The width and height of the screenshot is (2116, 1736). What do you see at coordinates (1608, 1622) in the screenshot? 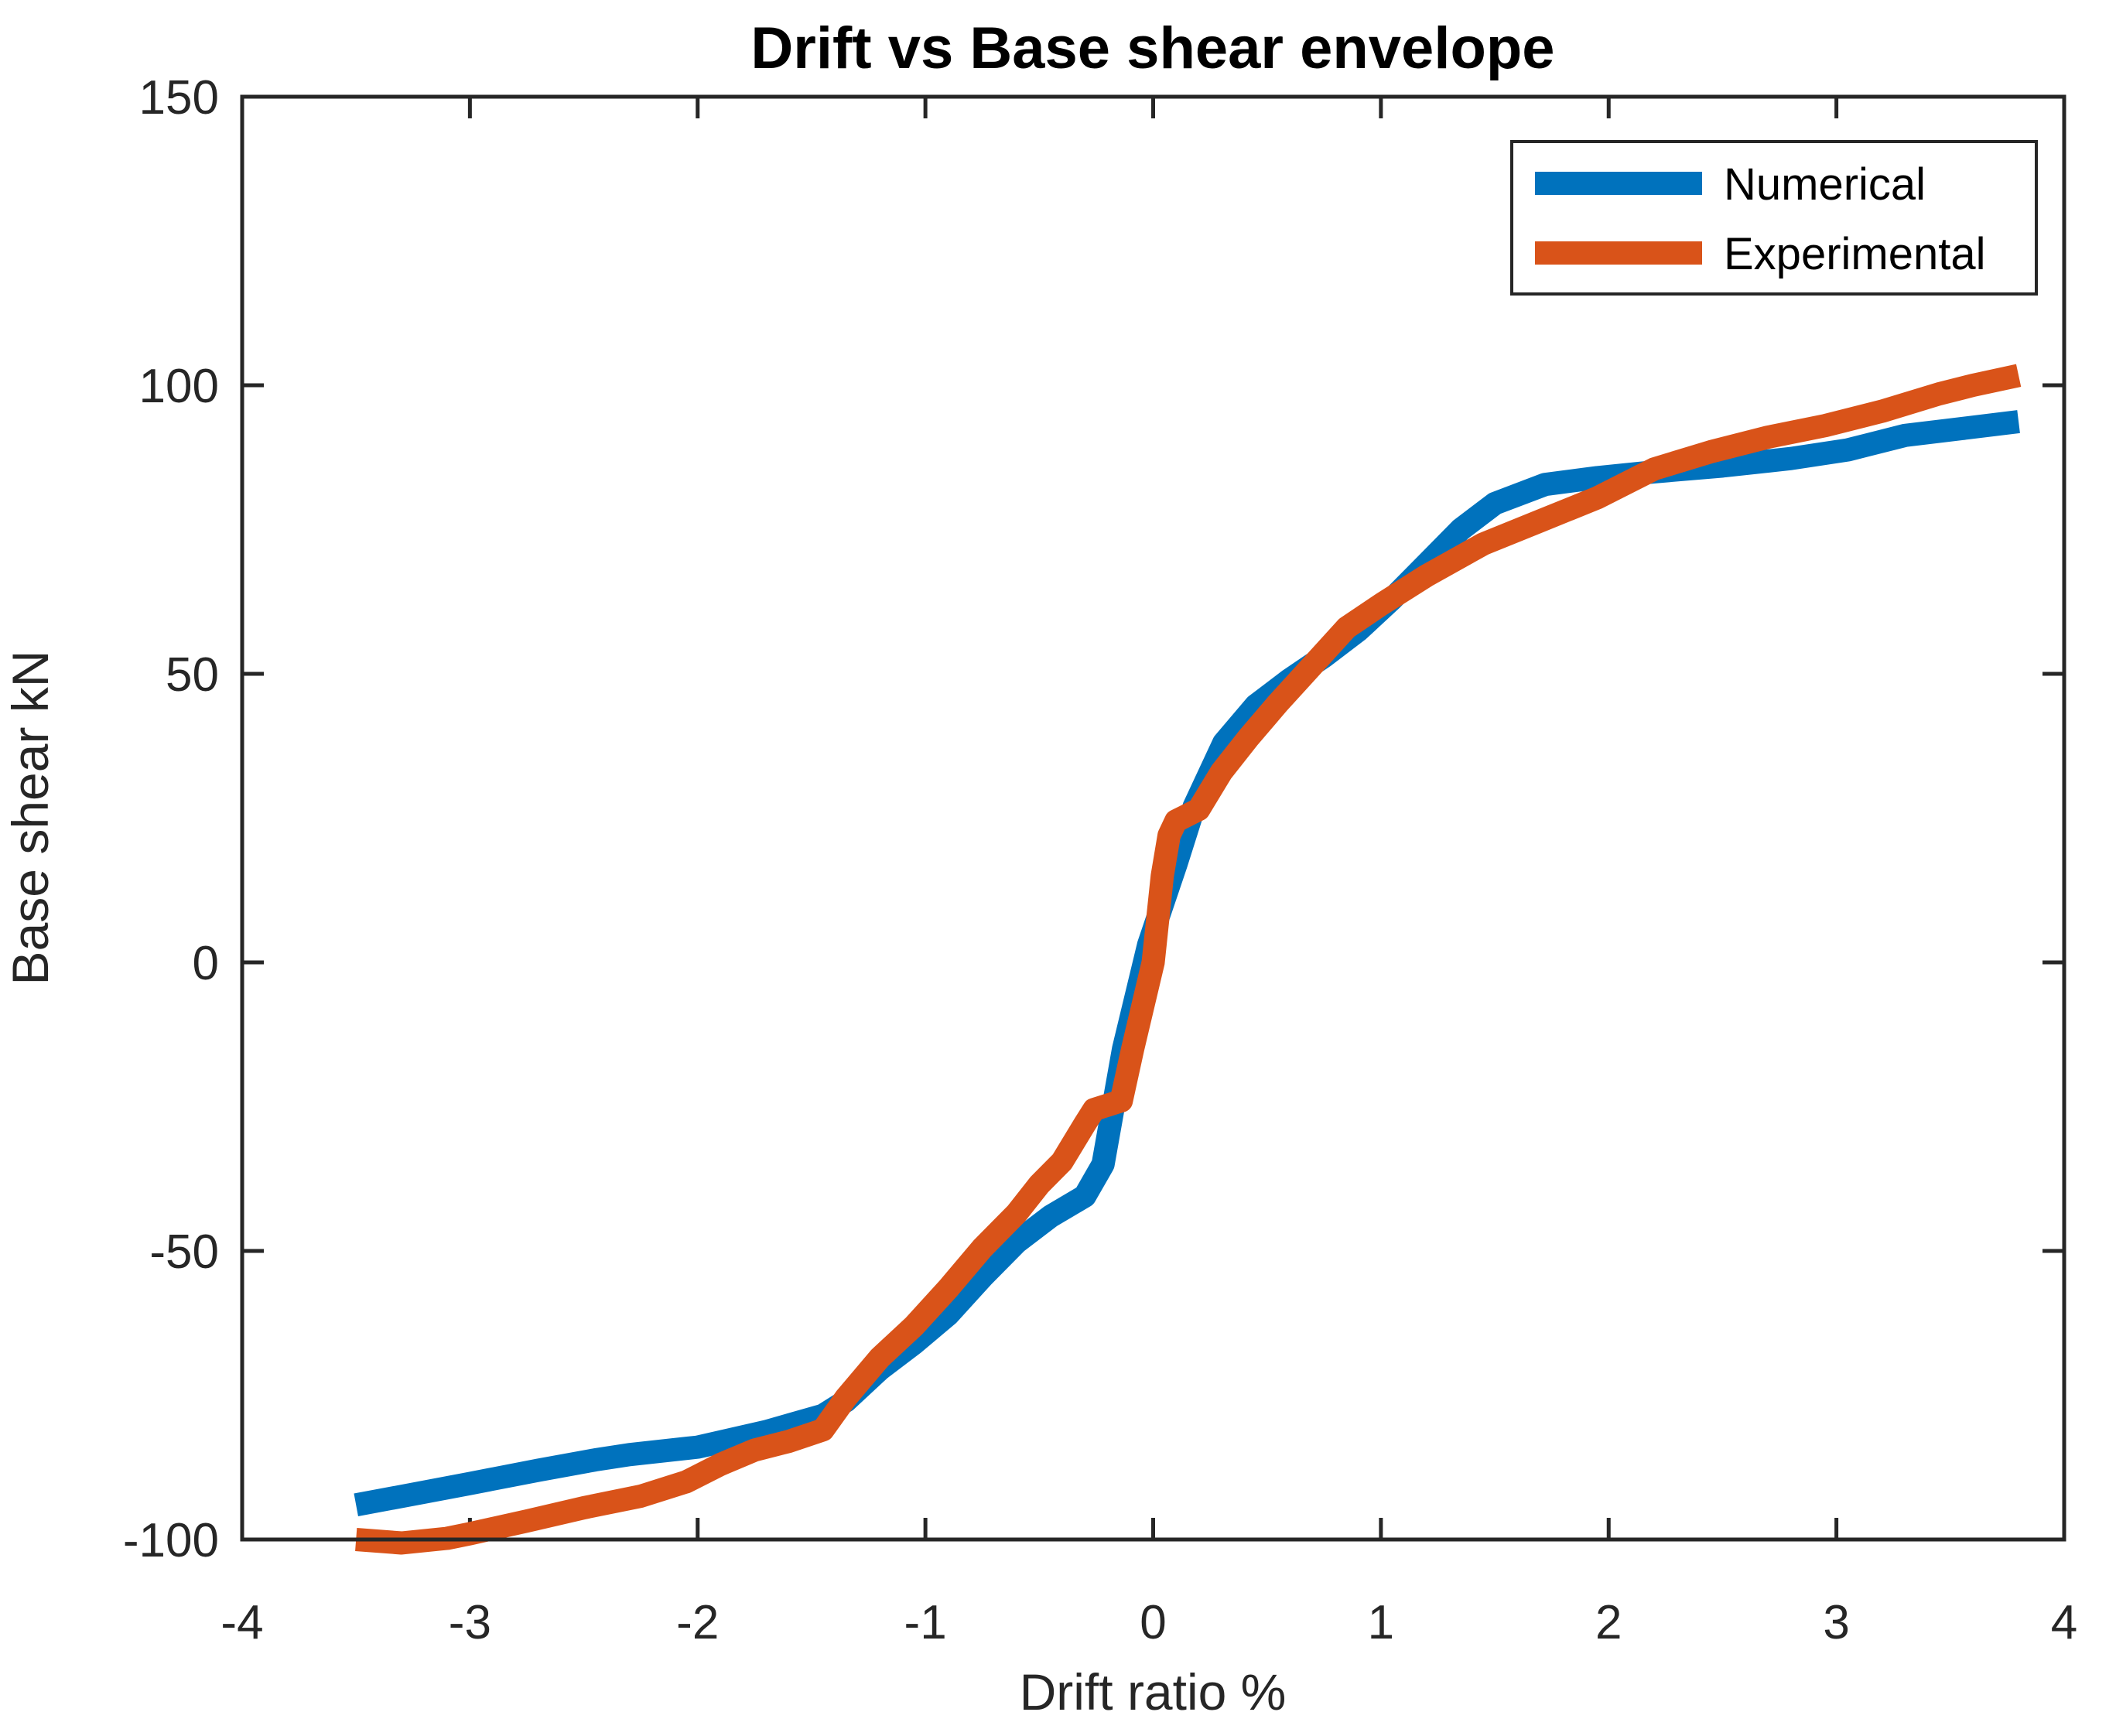
I see `x-tick-label: 2` at bounding box center [1608, 1622].